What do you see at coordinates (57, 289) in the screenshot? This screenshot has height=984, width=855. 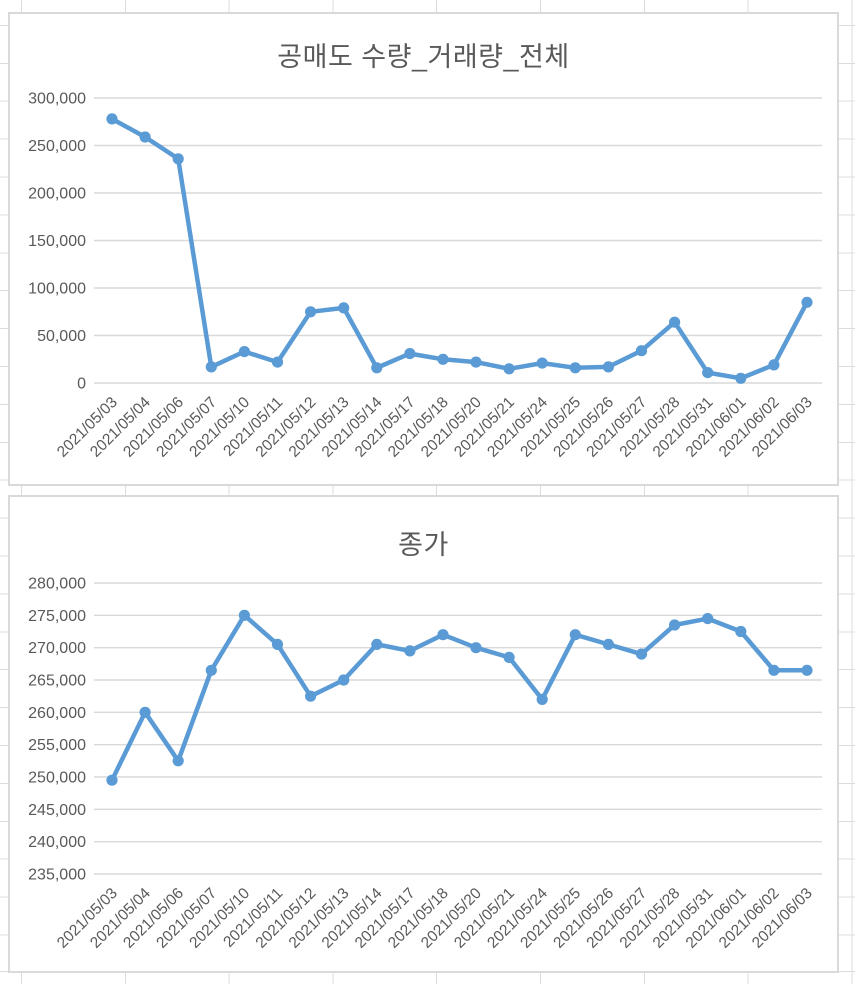 I see `y-axis-tick-label: 100,000` at bounding box center [57, 289].